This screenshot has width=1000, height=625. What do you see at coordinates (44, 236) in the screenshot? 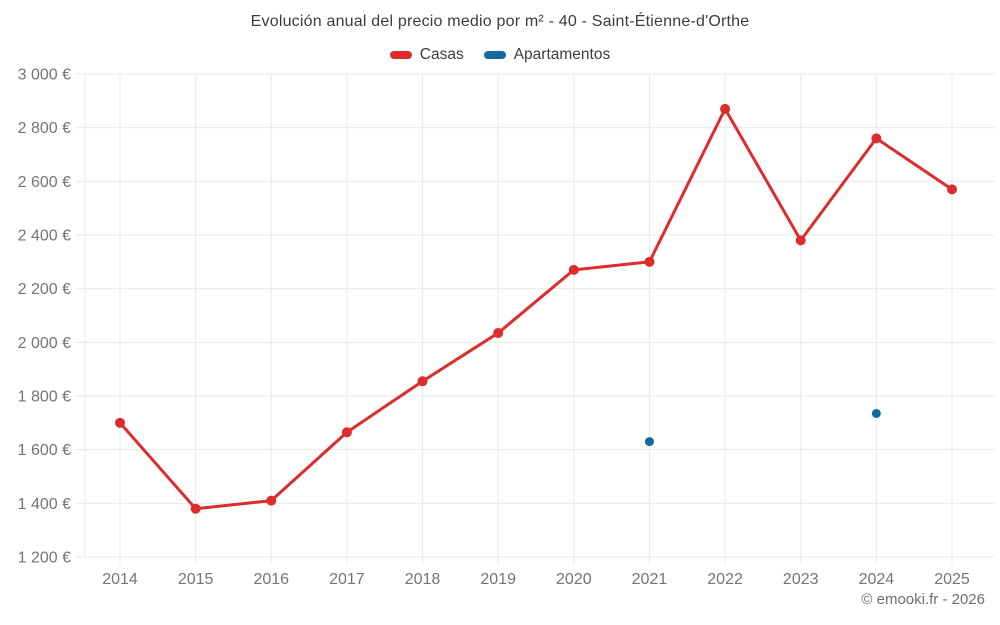
I see `y-tick-label: 2 400 €` at bounding box center [44, 236].